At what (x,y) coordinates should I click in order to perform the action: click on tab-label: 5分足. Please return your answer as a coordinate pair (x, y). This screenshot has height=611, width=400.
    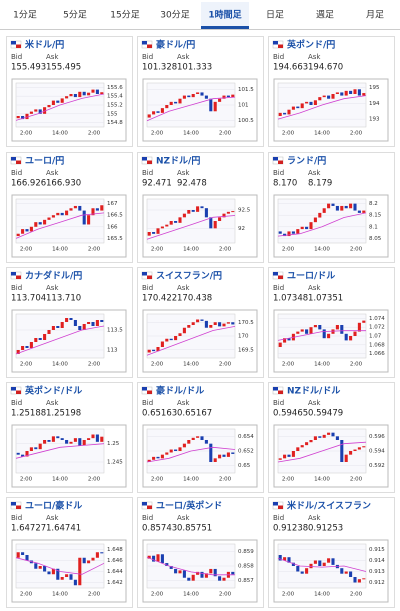
    Looking at the image, I should click on (75, 15).